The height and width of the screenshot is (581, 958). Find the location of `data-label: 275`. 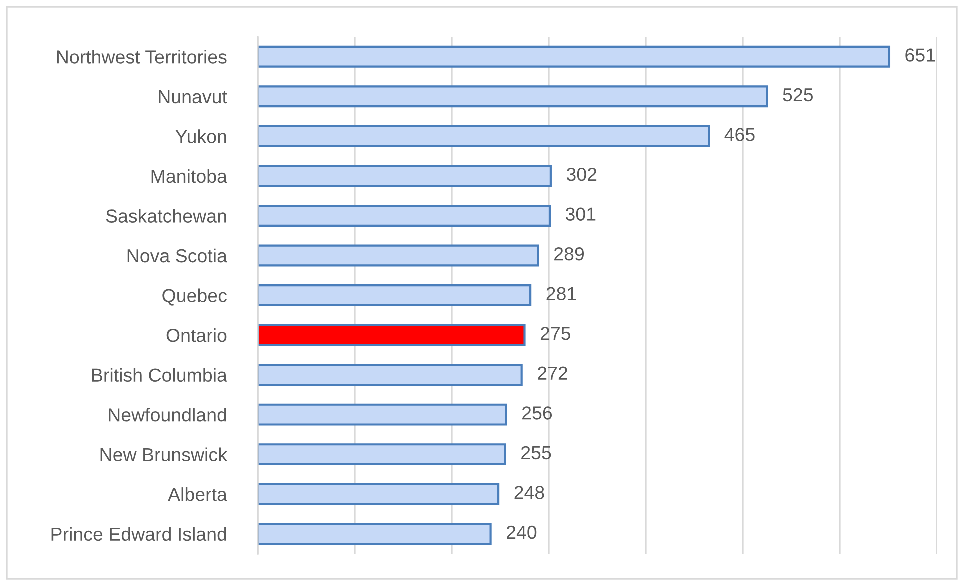

data-label: 275 is located at coordinates (555, 333).